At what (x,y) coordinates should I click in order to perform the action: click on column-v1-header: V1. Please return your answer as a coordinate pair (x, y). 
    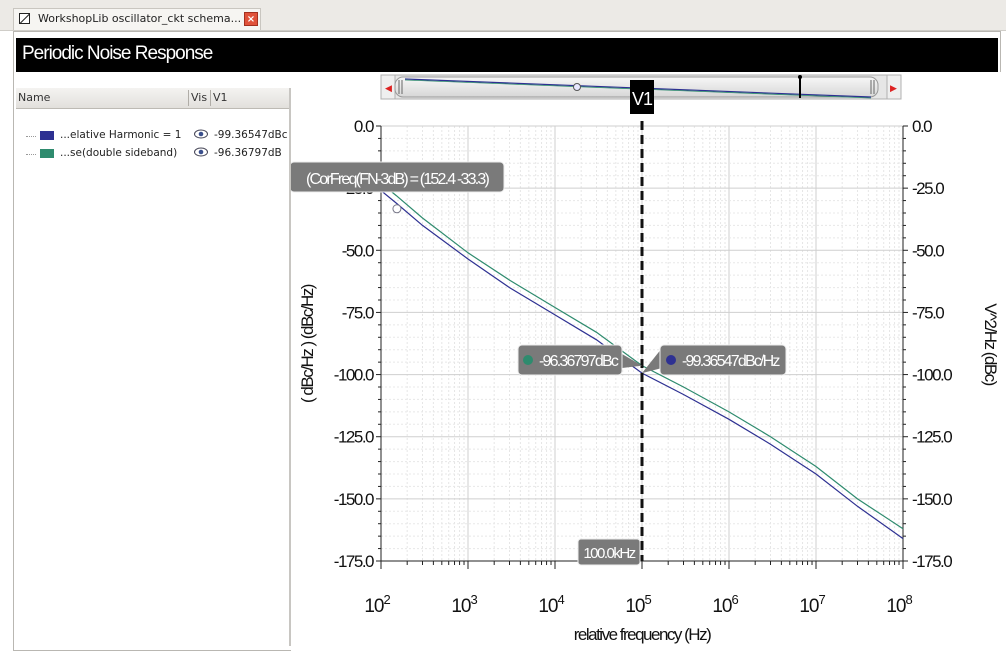
    Looking at the image, I should click on (220, 97).